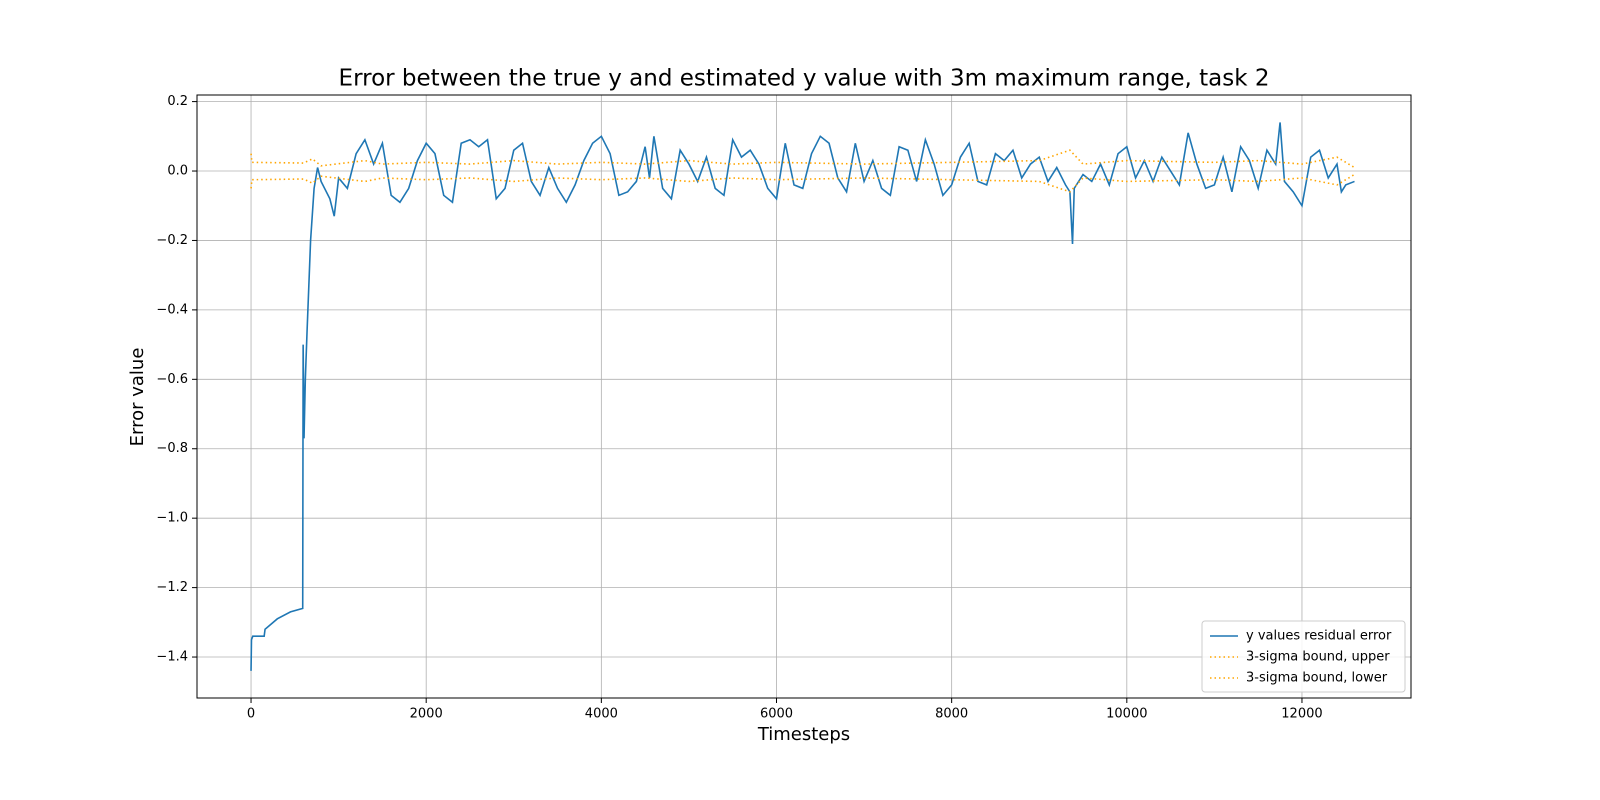 This screenshot has width=1600, height=800. I want to click on legend-label: 3-sigma bound, lower, so click(1317, 678).